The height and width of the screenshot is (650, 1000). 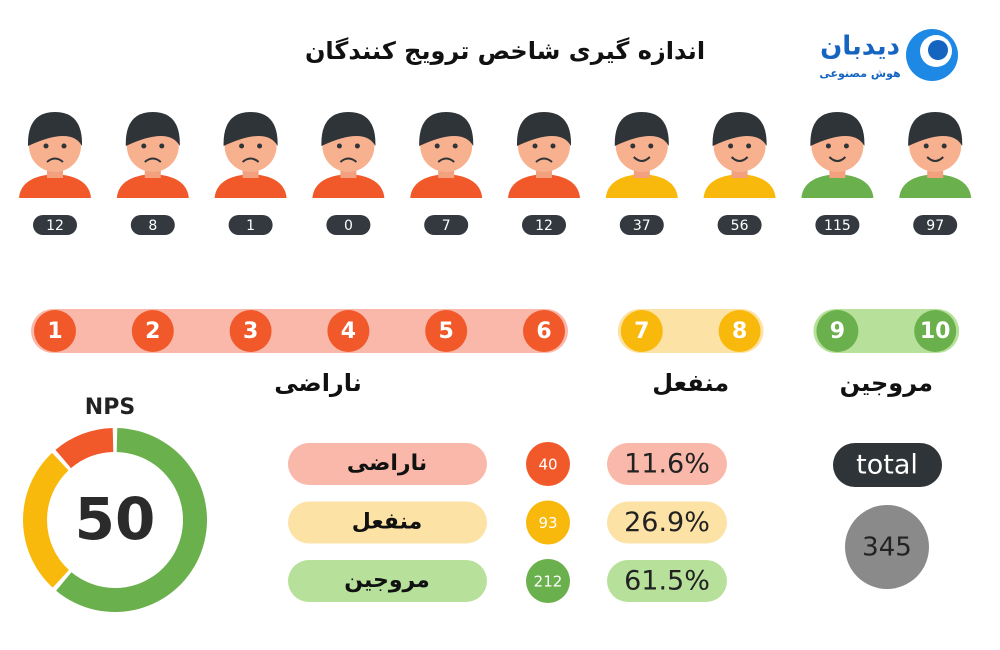 I want to click on title: اندازه گیری شاخص ترویج کنندگان, so click(x=505, y=51).